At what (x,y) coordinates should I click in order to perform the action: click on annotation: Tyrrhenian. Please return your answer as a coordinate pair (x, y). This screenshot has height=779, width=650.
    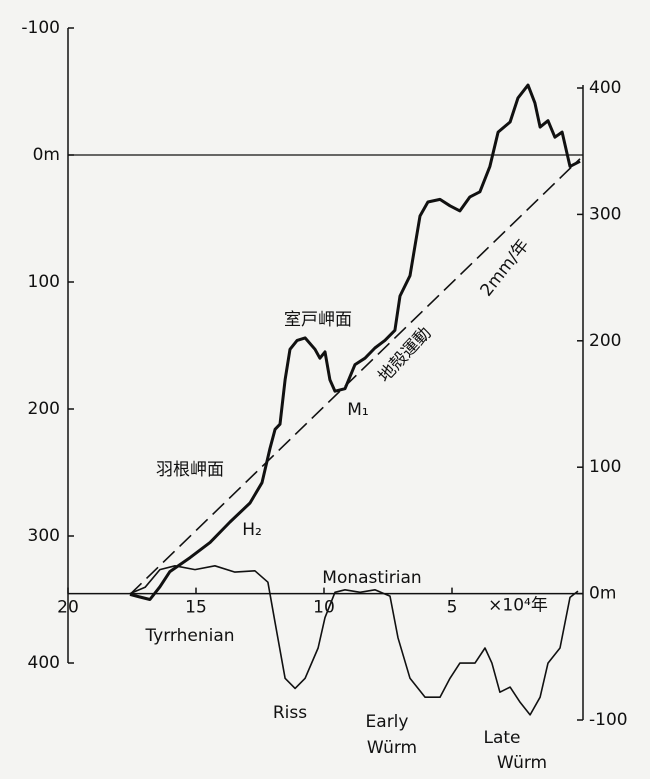
    Looking at the image, I should click on (189, 636).